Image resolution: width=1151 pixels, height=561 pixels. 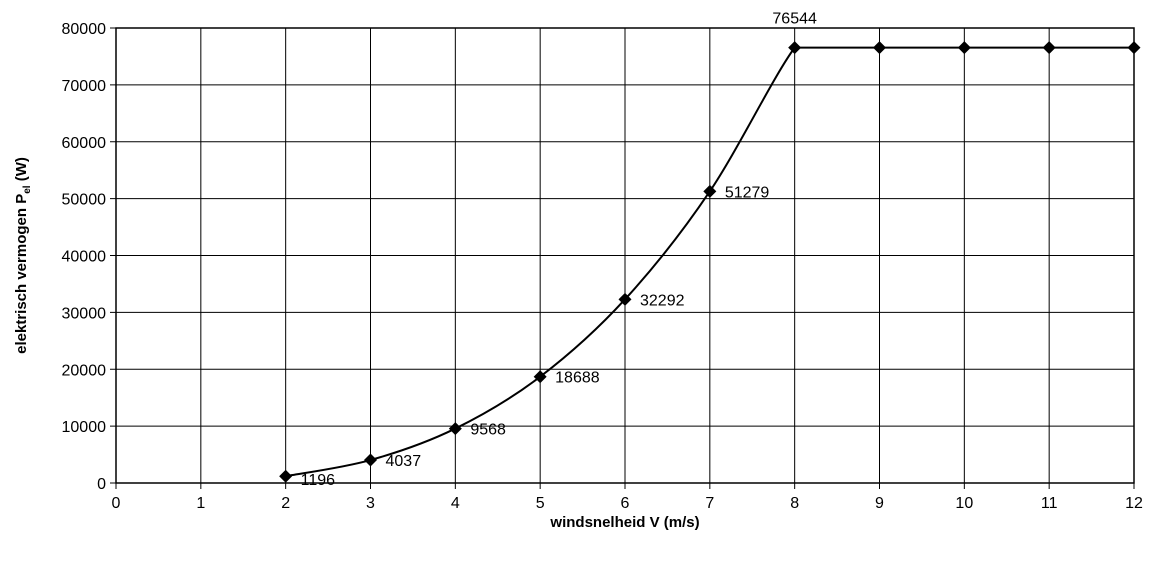 I want to click on x-axis-title: windsnelheid V (m/s), so click(x=624, y=522).